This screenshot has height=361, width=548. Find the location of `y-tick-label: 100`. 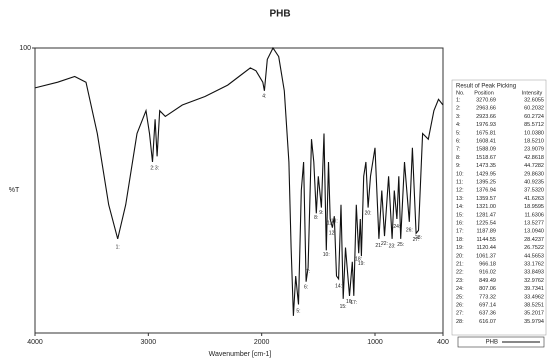

y-tick-label: 100 is located at coordinates (25, 48).